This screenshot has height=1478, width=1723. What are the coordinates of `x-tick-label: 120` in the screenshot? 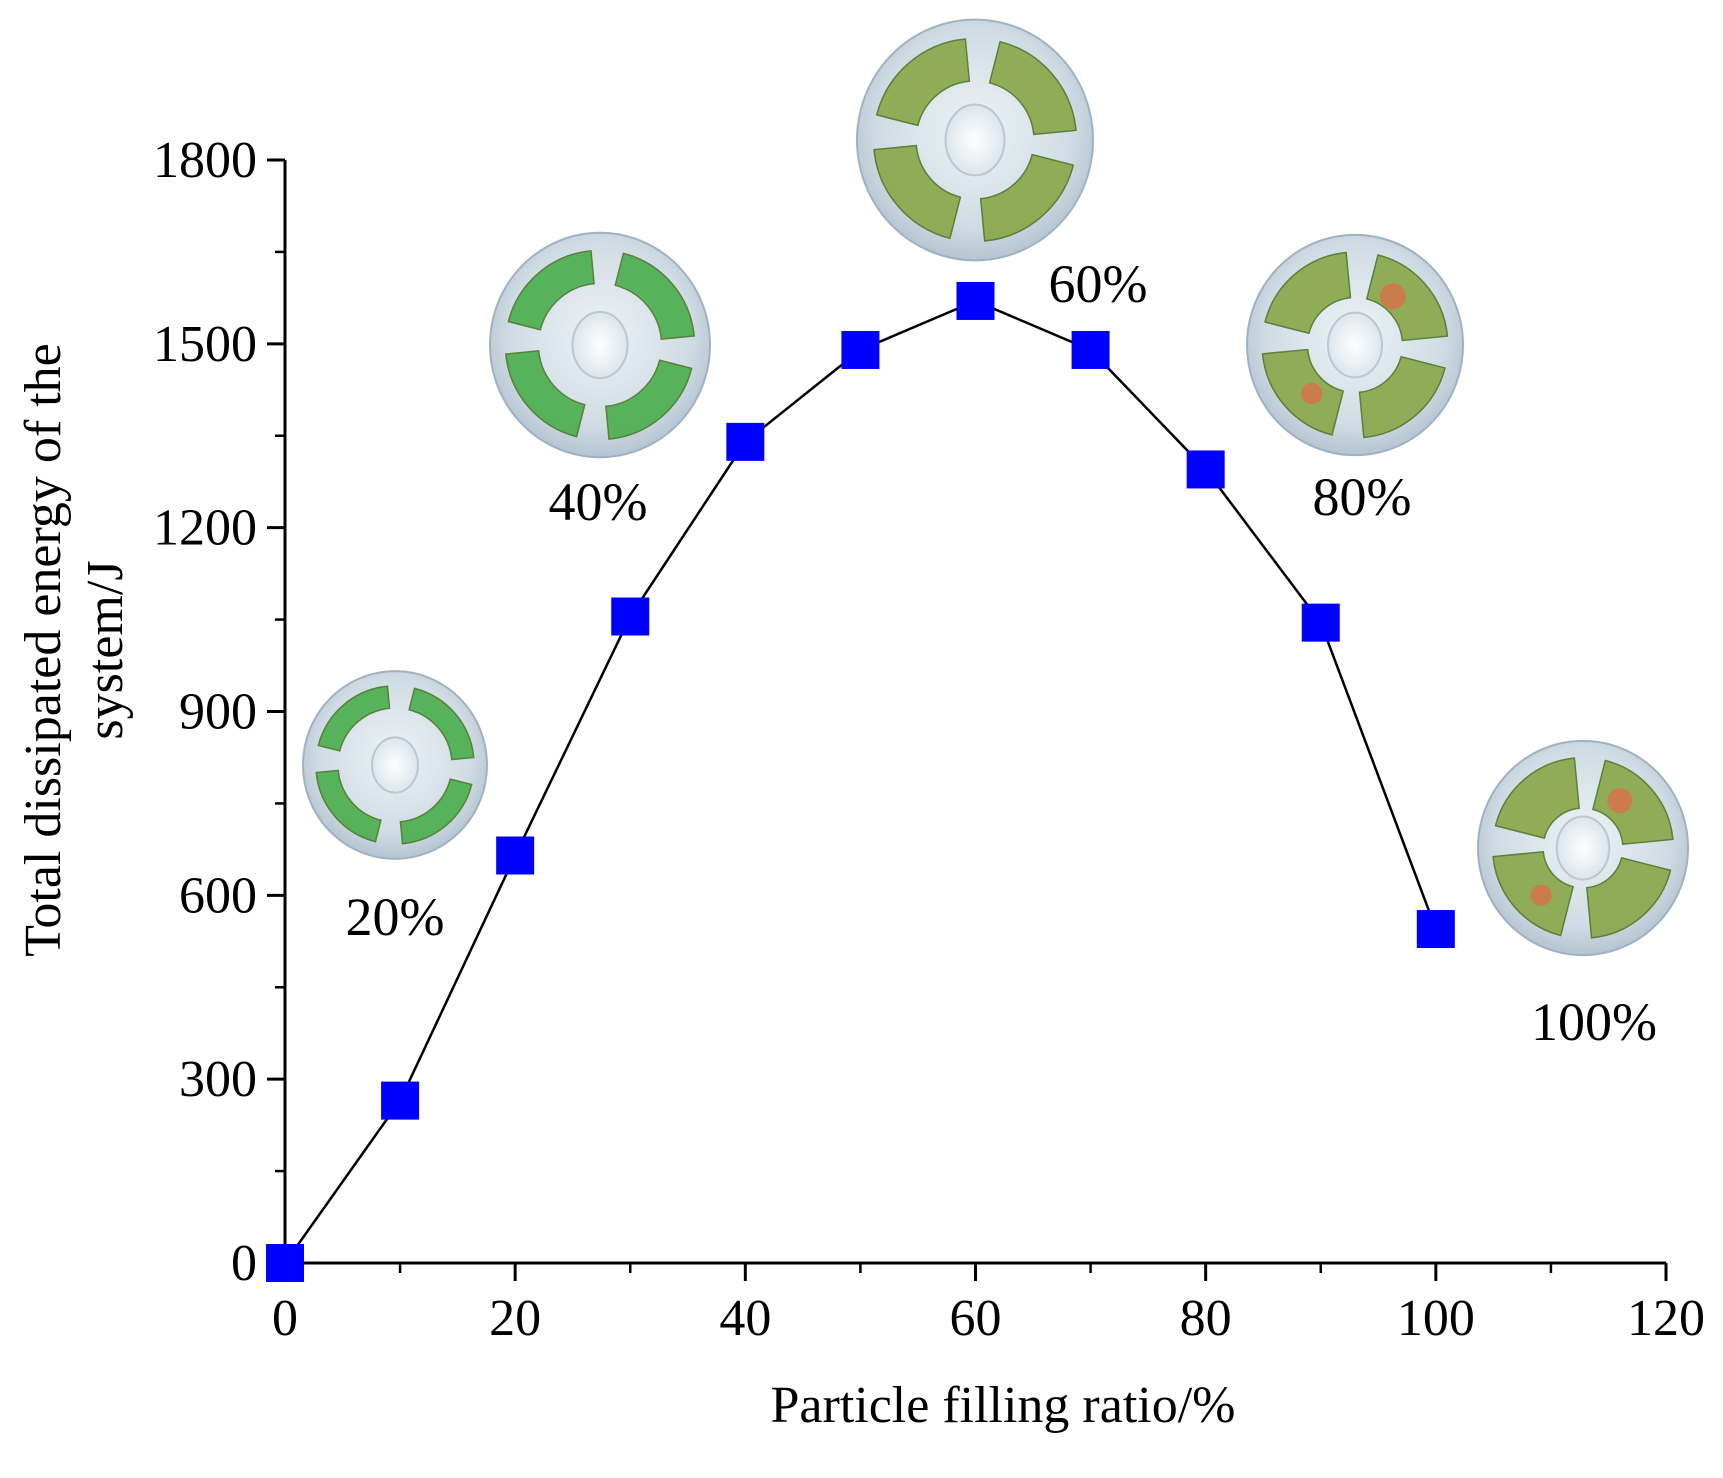 It's located at (1666, 1318).